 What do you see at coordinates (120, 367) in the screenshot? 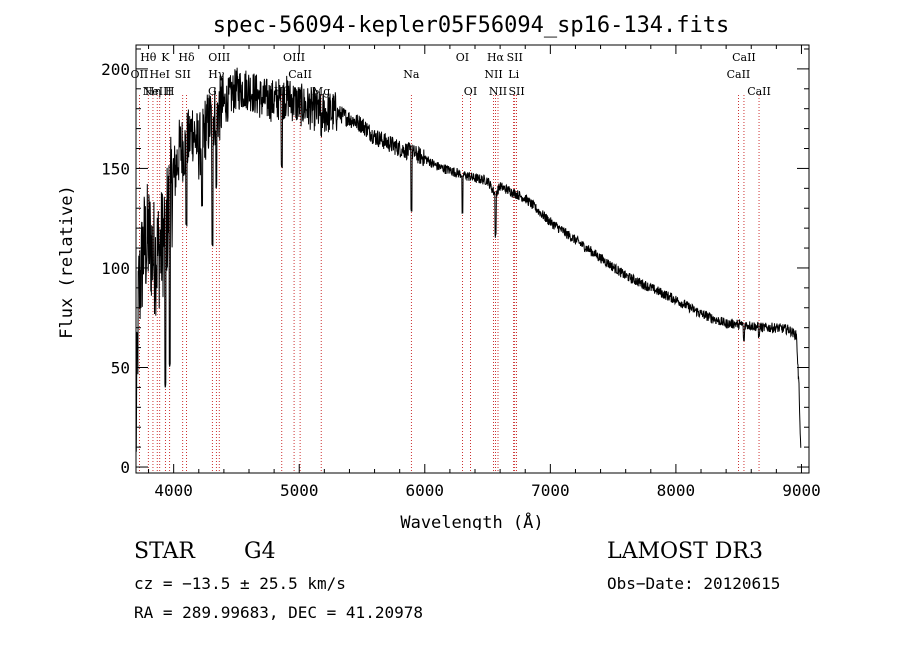
I see `y-tick-label: 50` at bounding box center [120, 367].